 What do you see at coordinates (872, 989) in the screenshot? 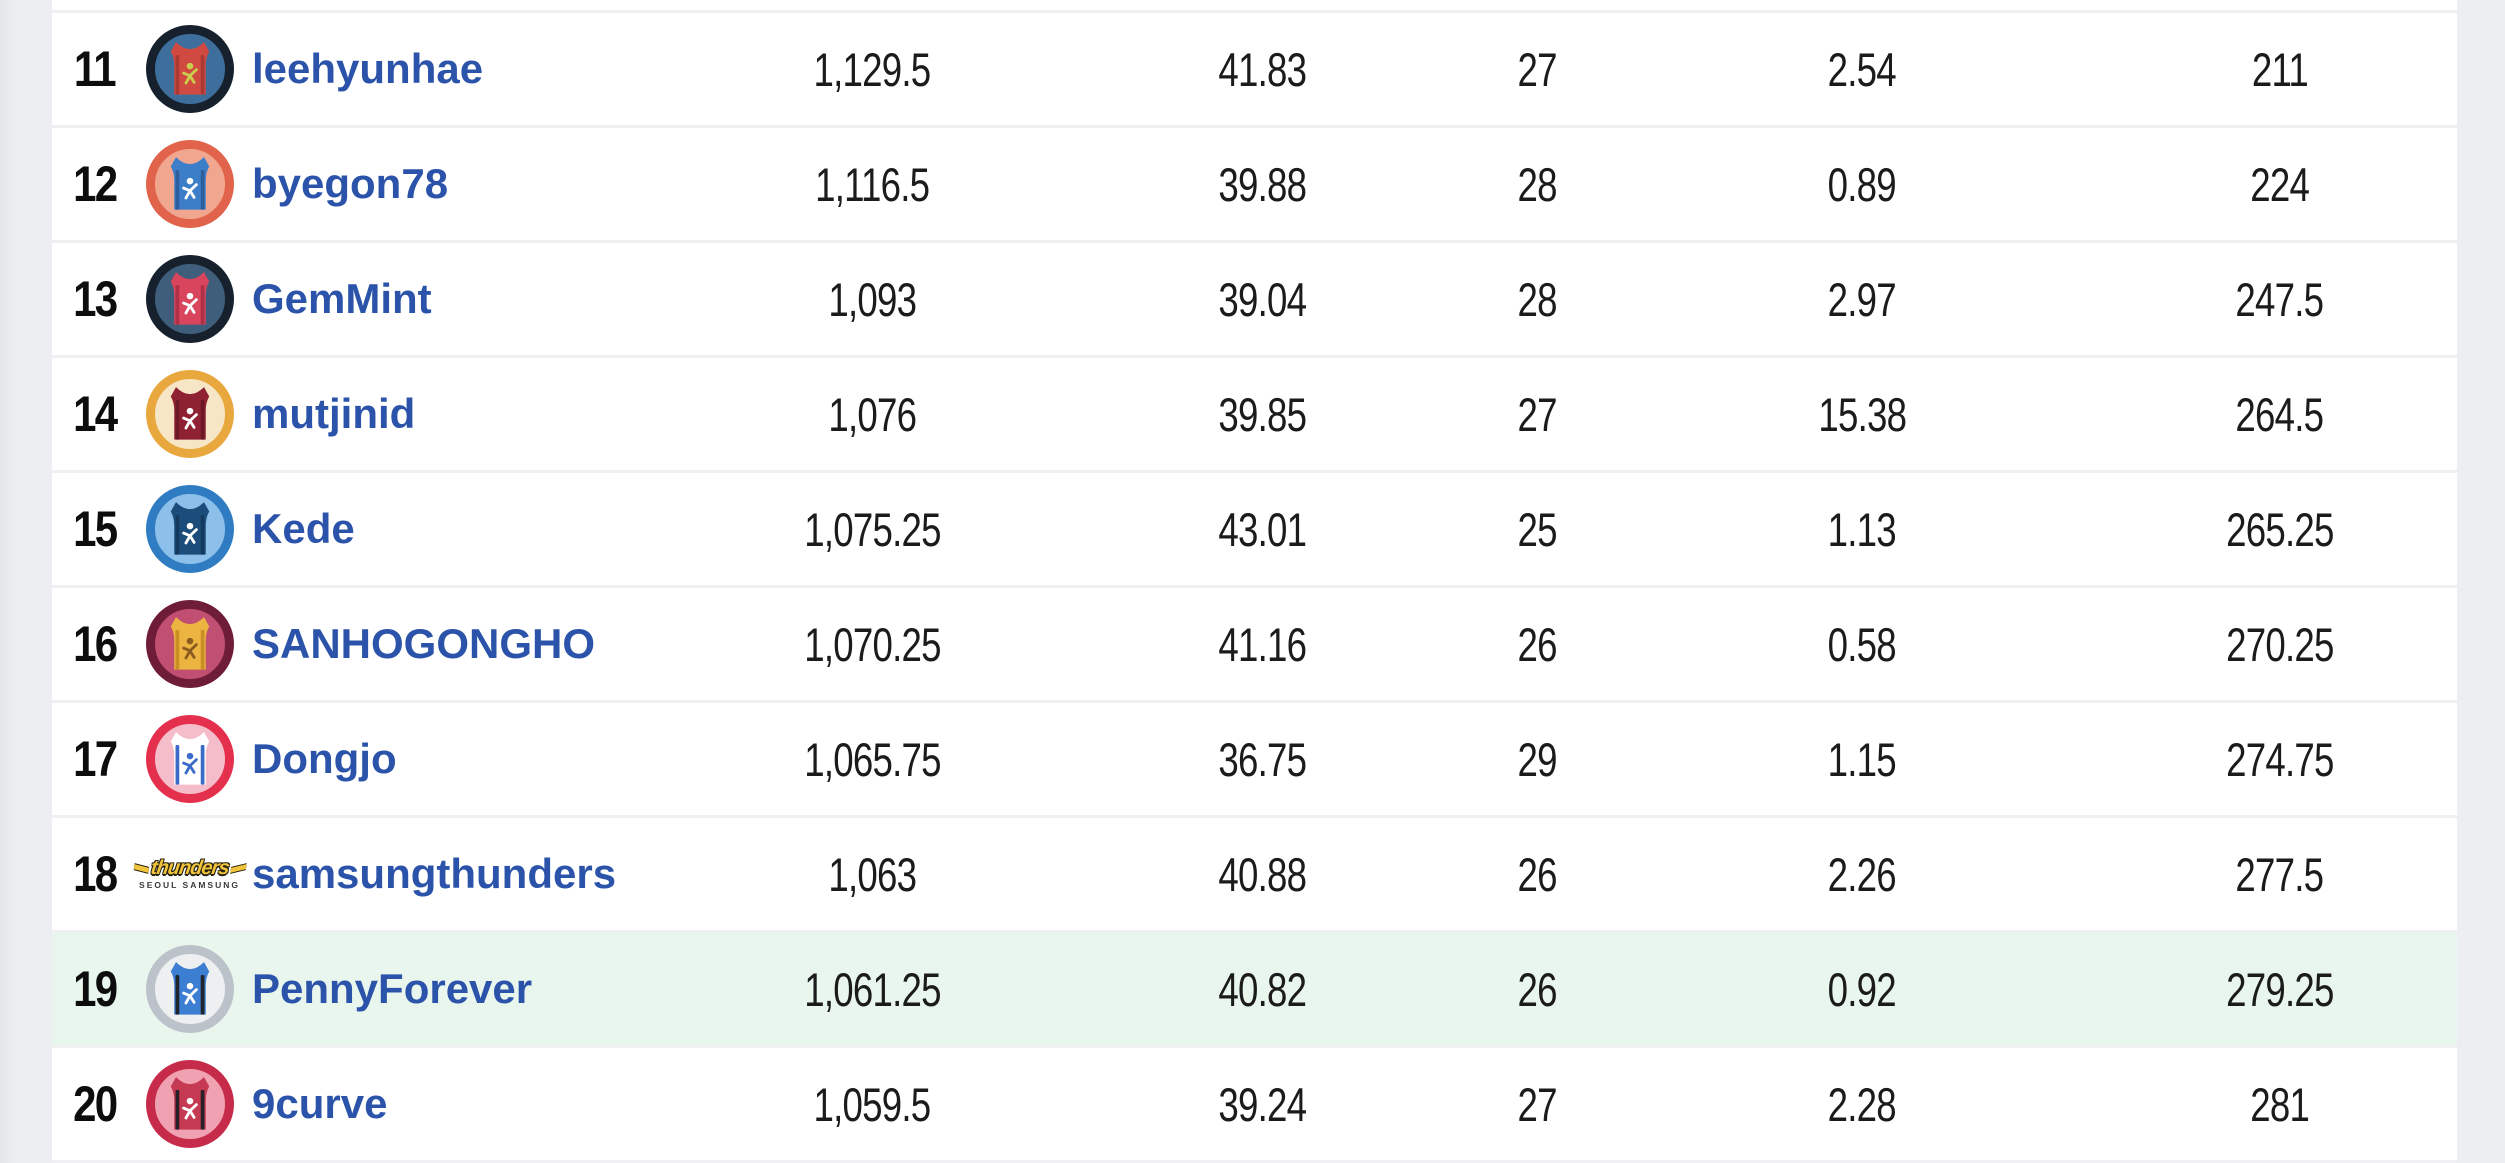
I see `points-cell: 1,061.25` at bounding box center [872, 989].